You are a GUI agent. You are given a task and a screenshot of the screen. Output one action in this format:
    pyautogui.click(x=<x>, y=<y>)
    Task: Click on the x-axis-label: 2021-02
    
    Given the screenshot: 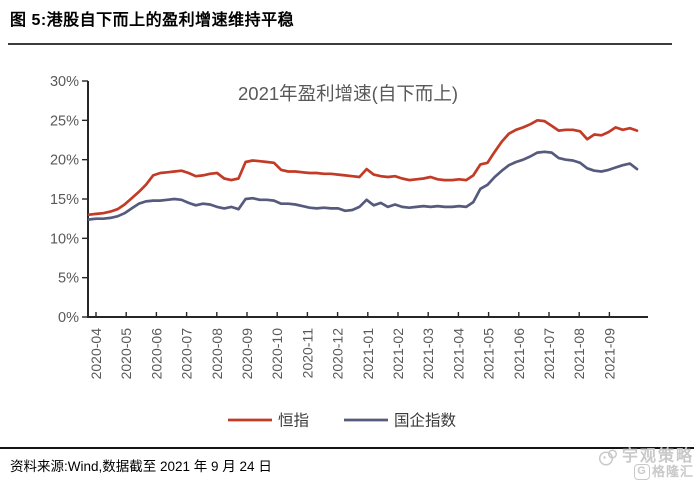 What is the action you would take?
    pyautogui.click(x=398, y=354)
    